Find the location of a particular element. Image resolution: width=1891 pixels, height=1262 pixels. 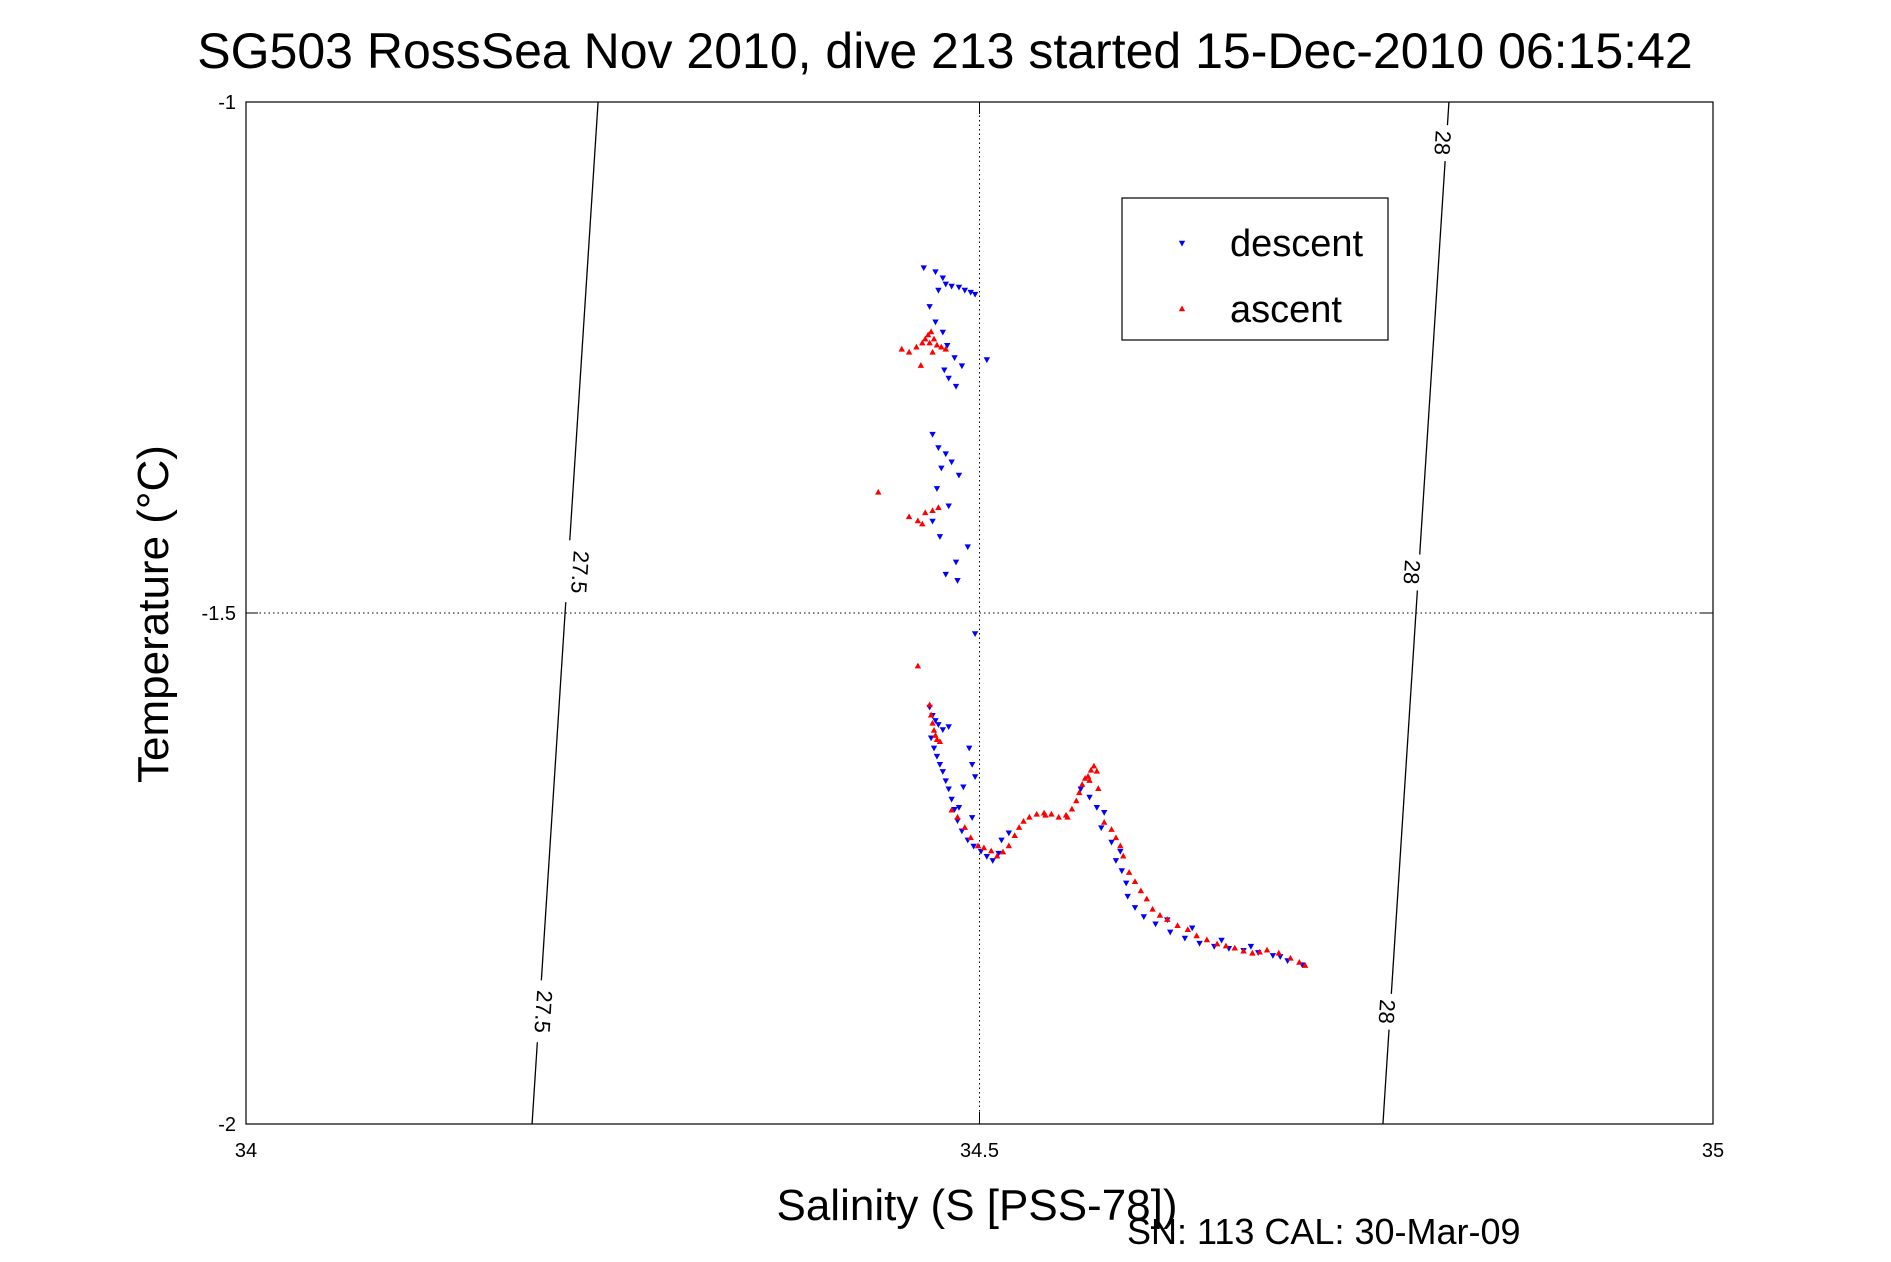

isopycnal-label-0-1: 27.5 is located at coordinates (543, 1011).